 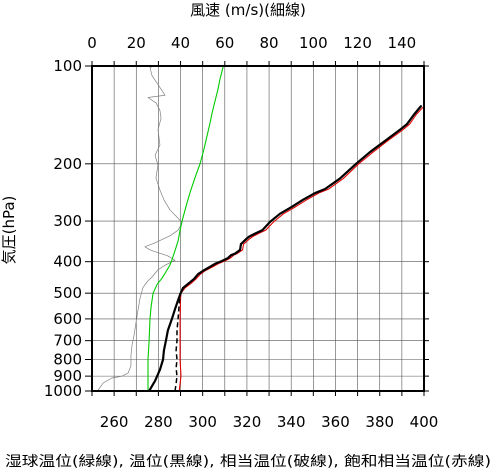 What do you see at coordinates (136, 43) in the screenshot?
I see `top-tick-label: 20` at bounding box center [136, 43].